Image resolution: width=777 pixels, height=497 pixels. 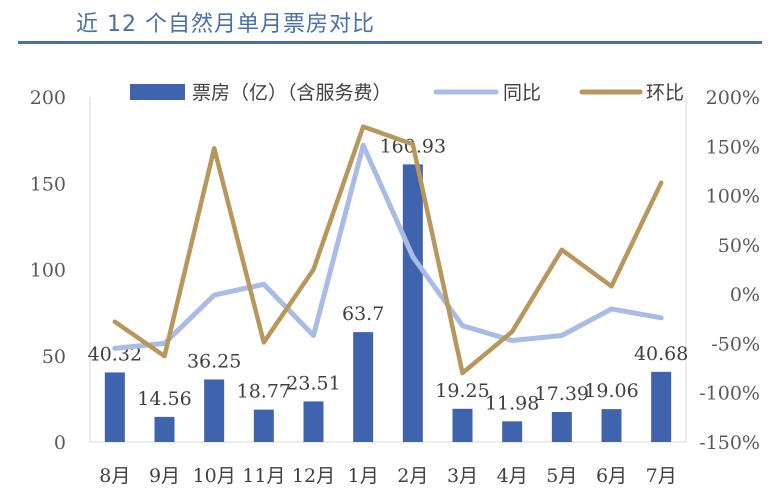 I want to click on right-axis-tick-label: -50%, so click(x=735, y=344).